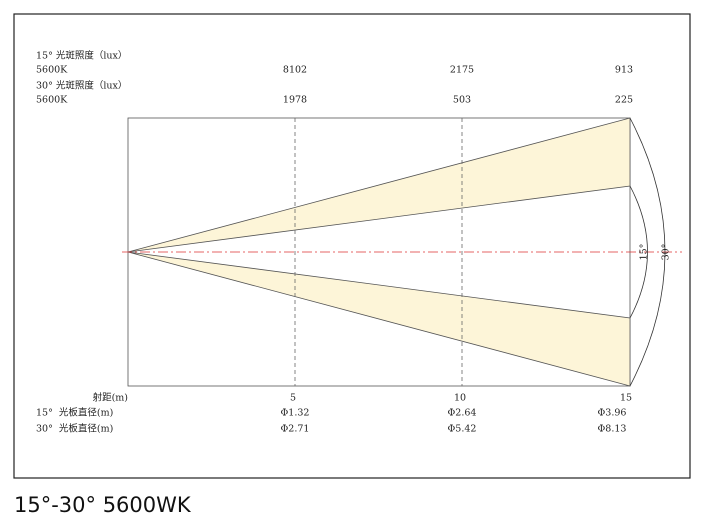 The height and width of the screenshot is (528, 704). What do you see at coordinates (295, 70) in the screenshot?
I see `illuminance-value: 8102` at bounding box center [295, 70].